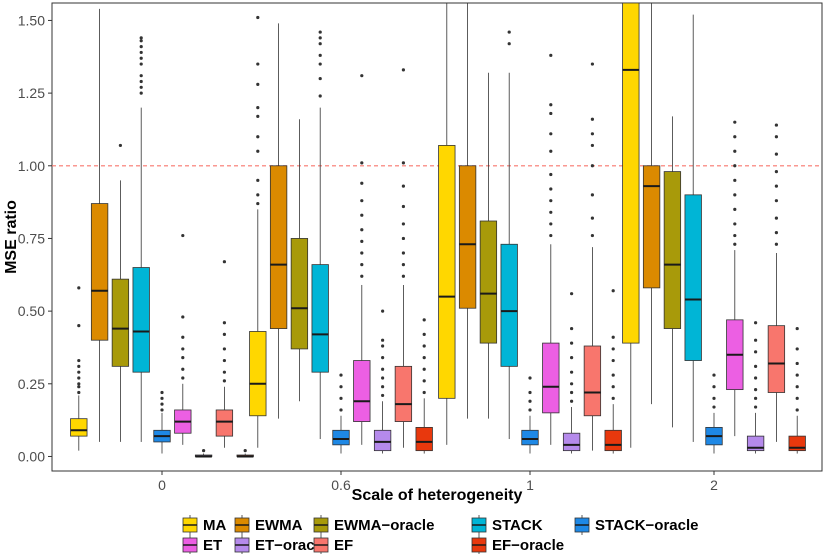  I want to click on legend-item: EWMA, so click(268, 525).